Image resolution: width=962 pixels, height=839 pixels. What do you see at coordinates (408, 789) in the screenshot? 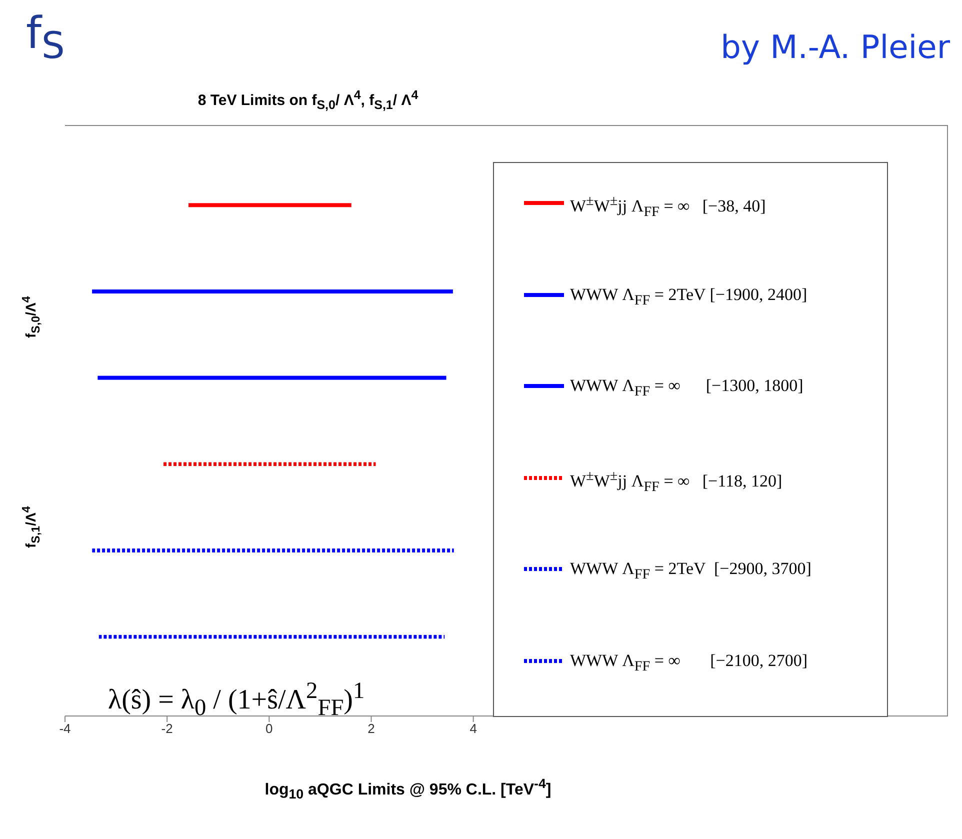
I see `x-axis-title: log$_{10}$ aQGC Limits @ 95% C.L. [TeV$^{-4}$]` at bounding box center [408, 789].